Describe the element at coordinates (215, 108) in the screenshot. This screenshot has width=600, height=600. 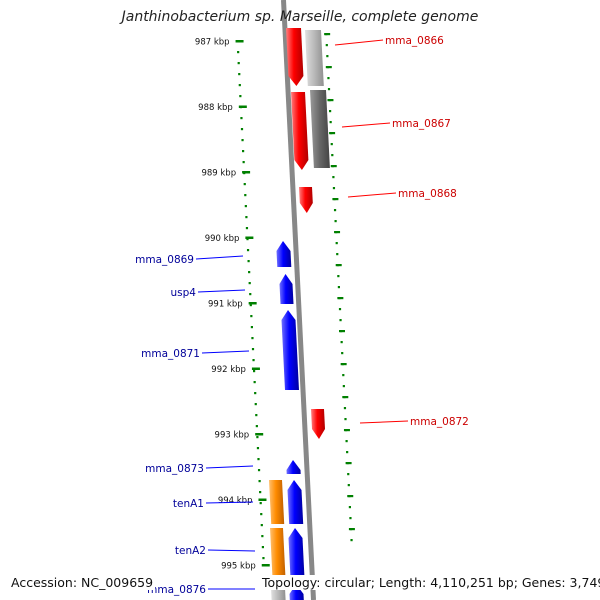
I see `kbp-tick-label: 988 kbp` at that location.